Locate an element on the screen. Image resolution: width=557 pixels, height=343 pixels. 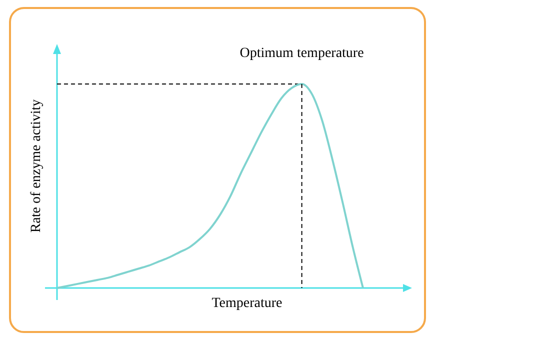
y-axis-title: Rate of enzyme activity is located at coordinates (36, 166).